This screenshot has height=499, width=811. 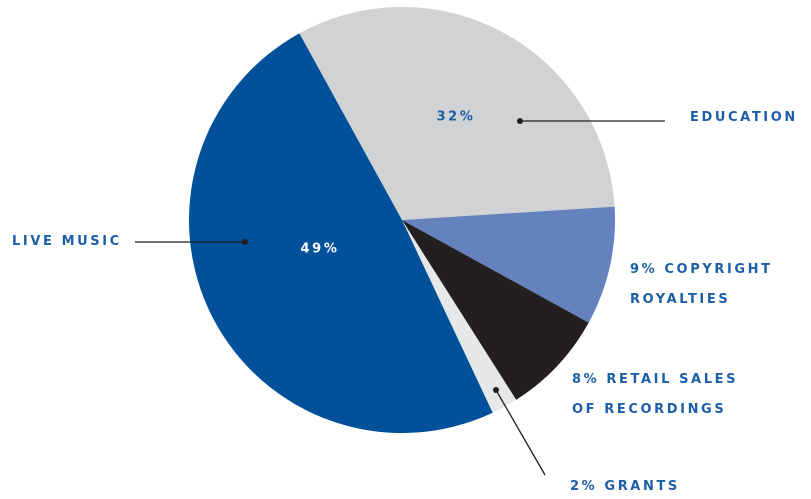 I want to click on category-label: LIVE MUSIC, so click(x=67, y=241).